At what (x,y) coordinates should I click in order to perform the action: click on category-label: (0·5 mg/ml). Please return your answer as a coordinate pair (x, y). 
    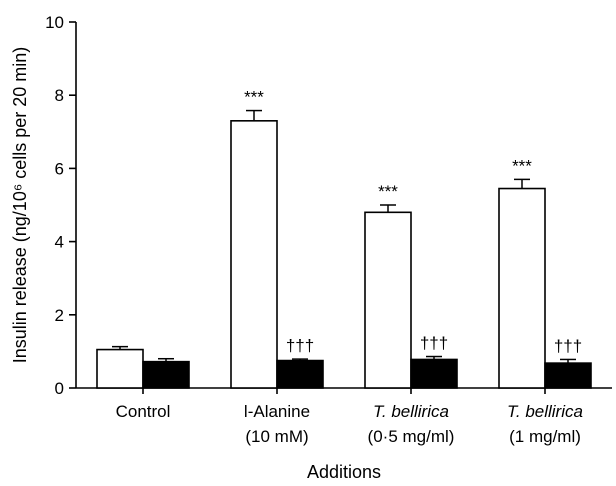
    Looking at the image, I should click on (411, 436).